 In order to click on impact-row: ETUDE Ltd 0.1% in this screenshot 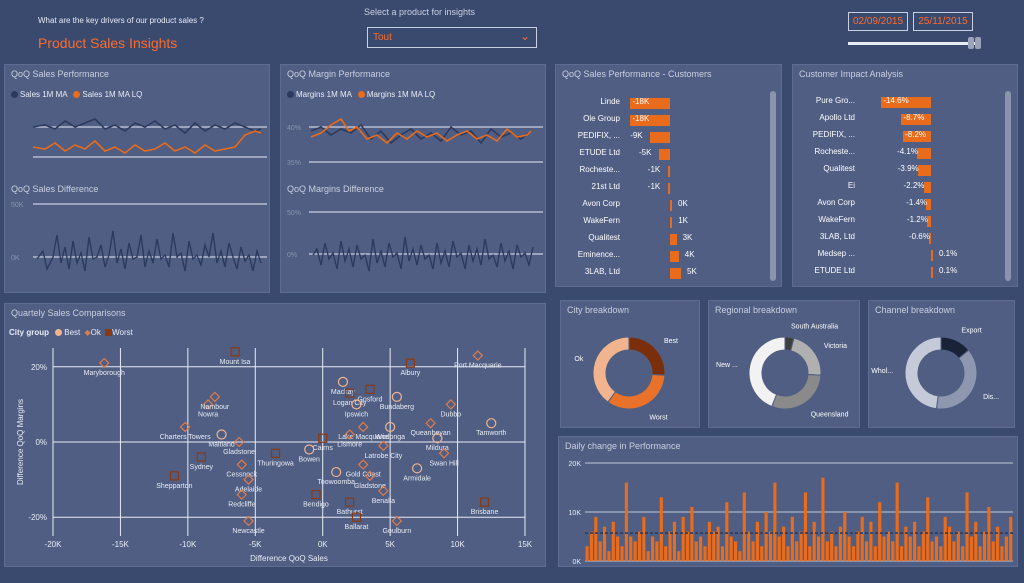, I will do `click(895, 272)`.